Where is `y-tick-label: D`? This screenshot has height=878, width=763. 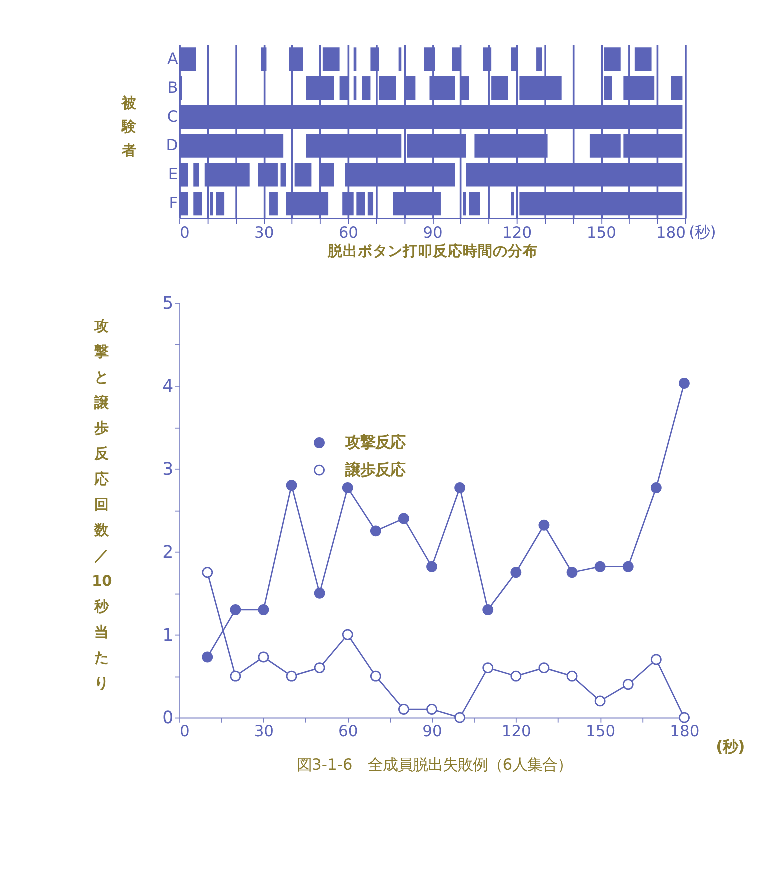
y-tick-label: D is located at coordinates (172, 145).